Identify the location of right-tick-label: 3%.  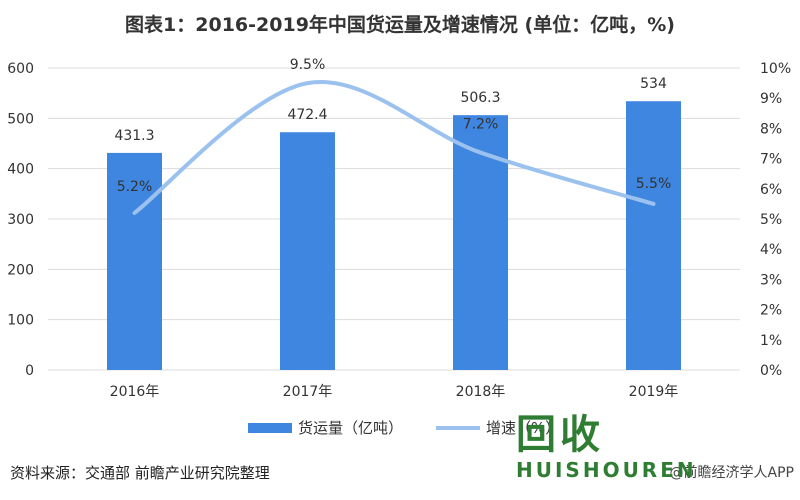
(771, 280).